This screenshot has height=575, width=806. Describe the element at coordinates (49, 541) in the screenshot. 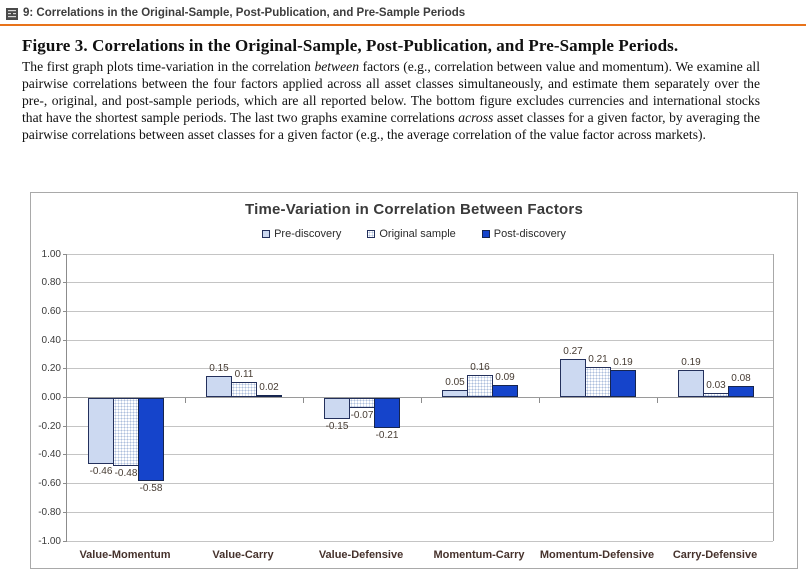

I see `y-axis-label: -1.00` at that location.